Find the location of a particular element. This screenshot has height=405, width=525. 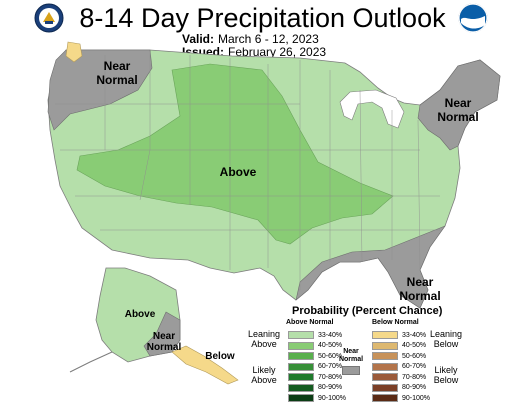

ak-near-normal-label-2: Normal is located at coordinates (164, 347).